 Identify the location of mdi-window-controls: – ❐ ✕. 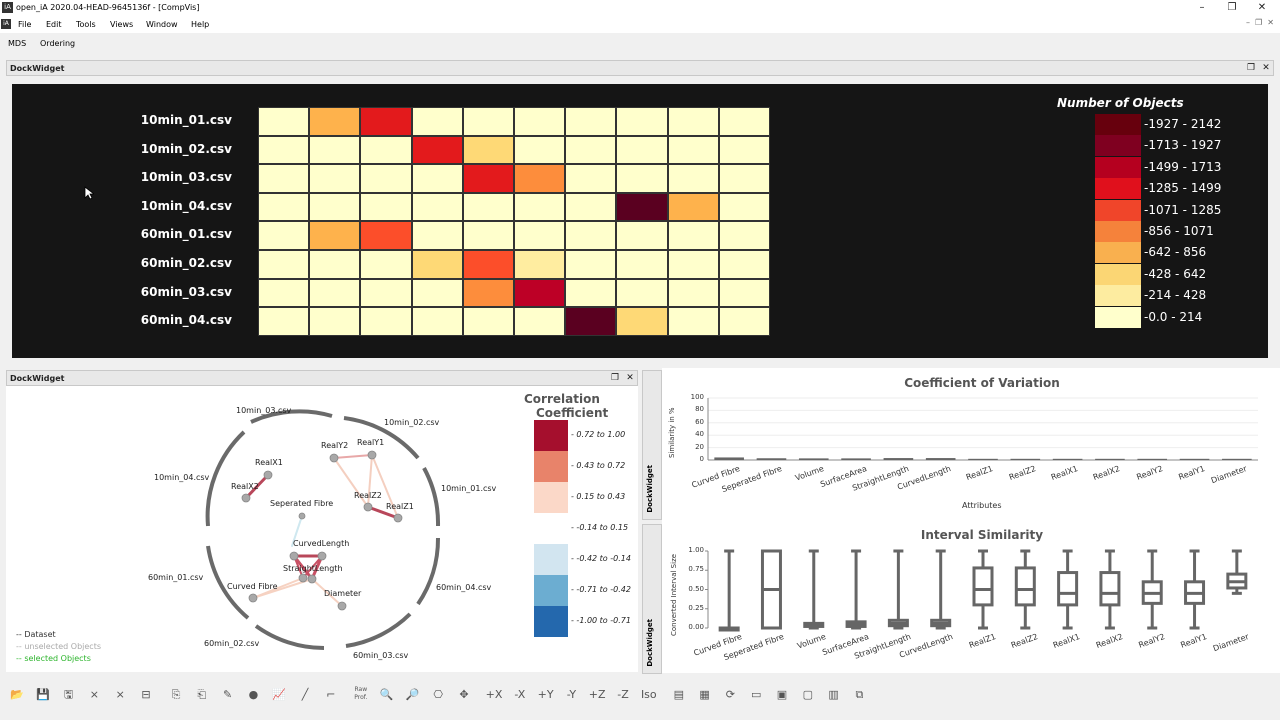
(1259, 22).